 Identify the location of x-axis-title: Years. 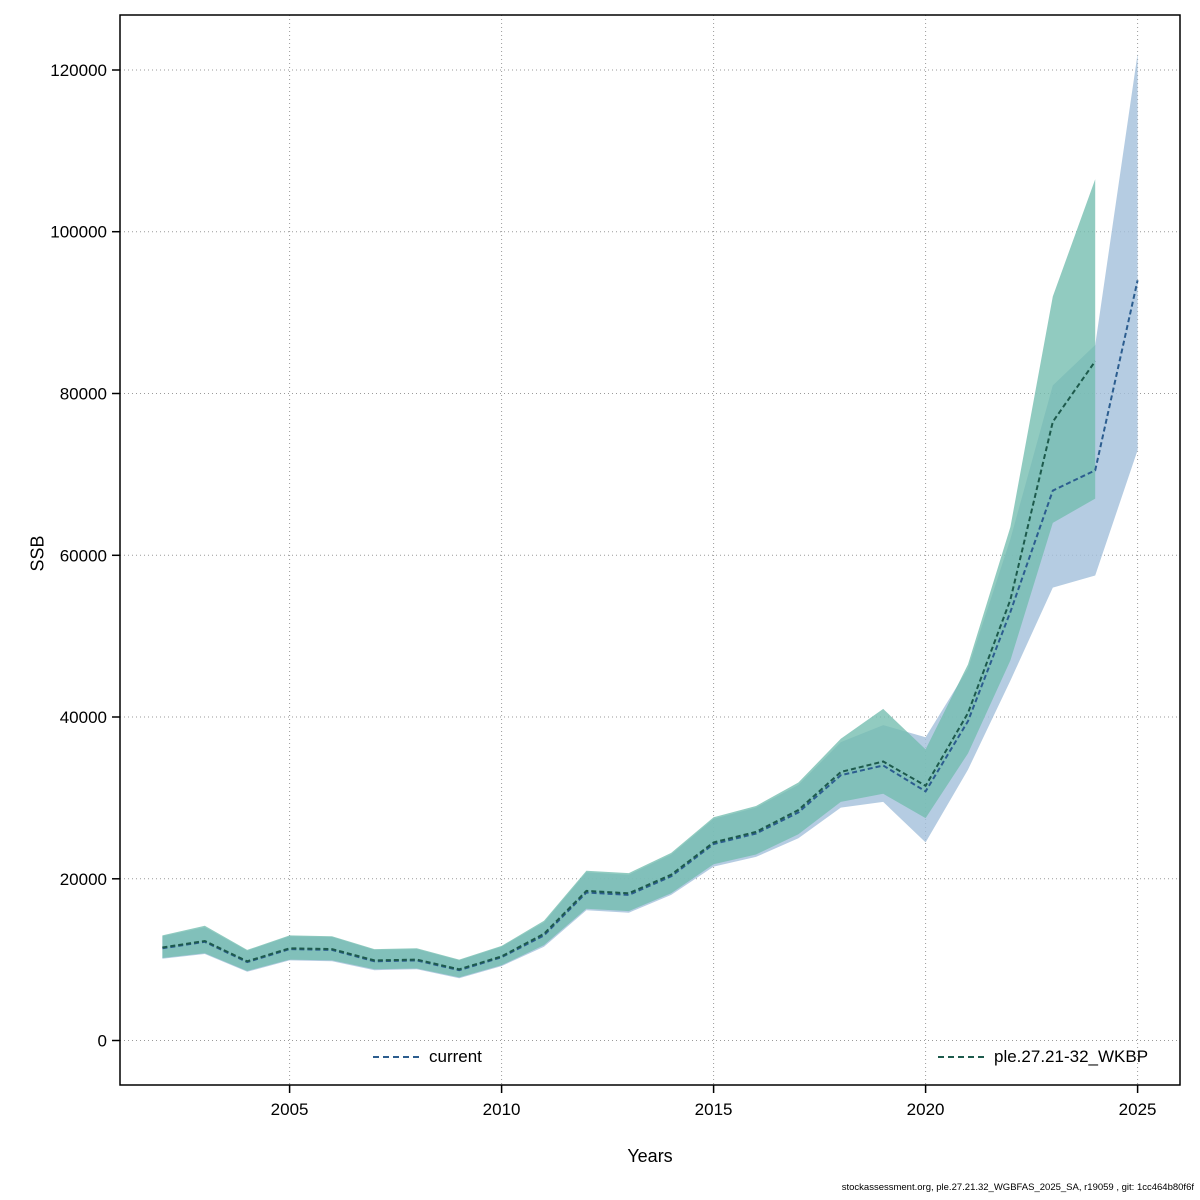
(650, 1156).